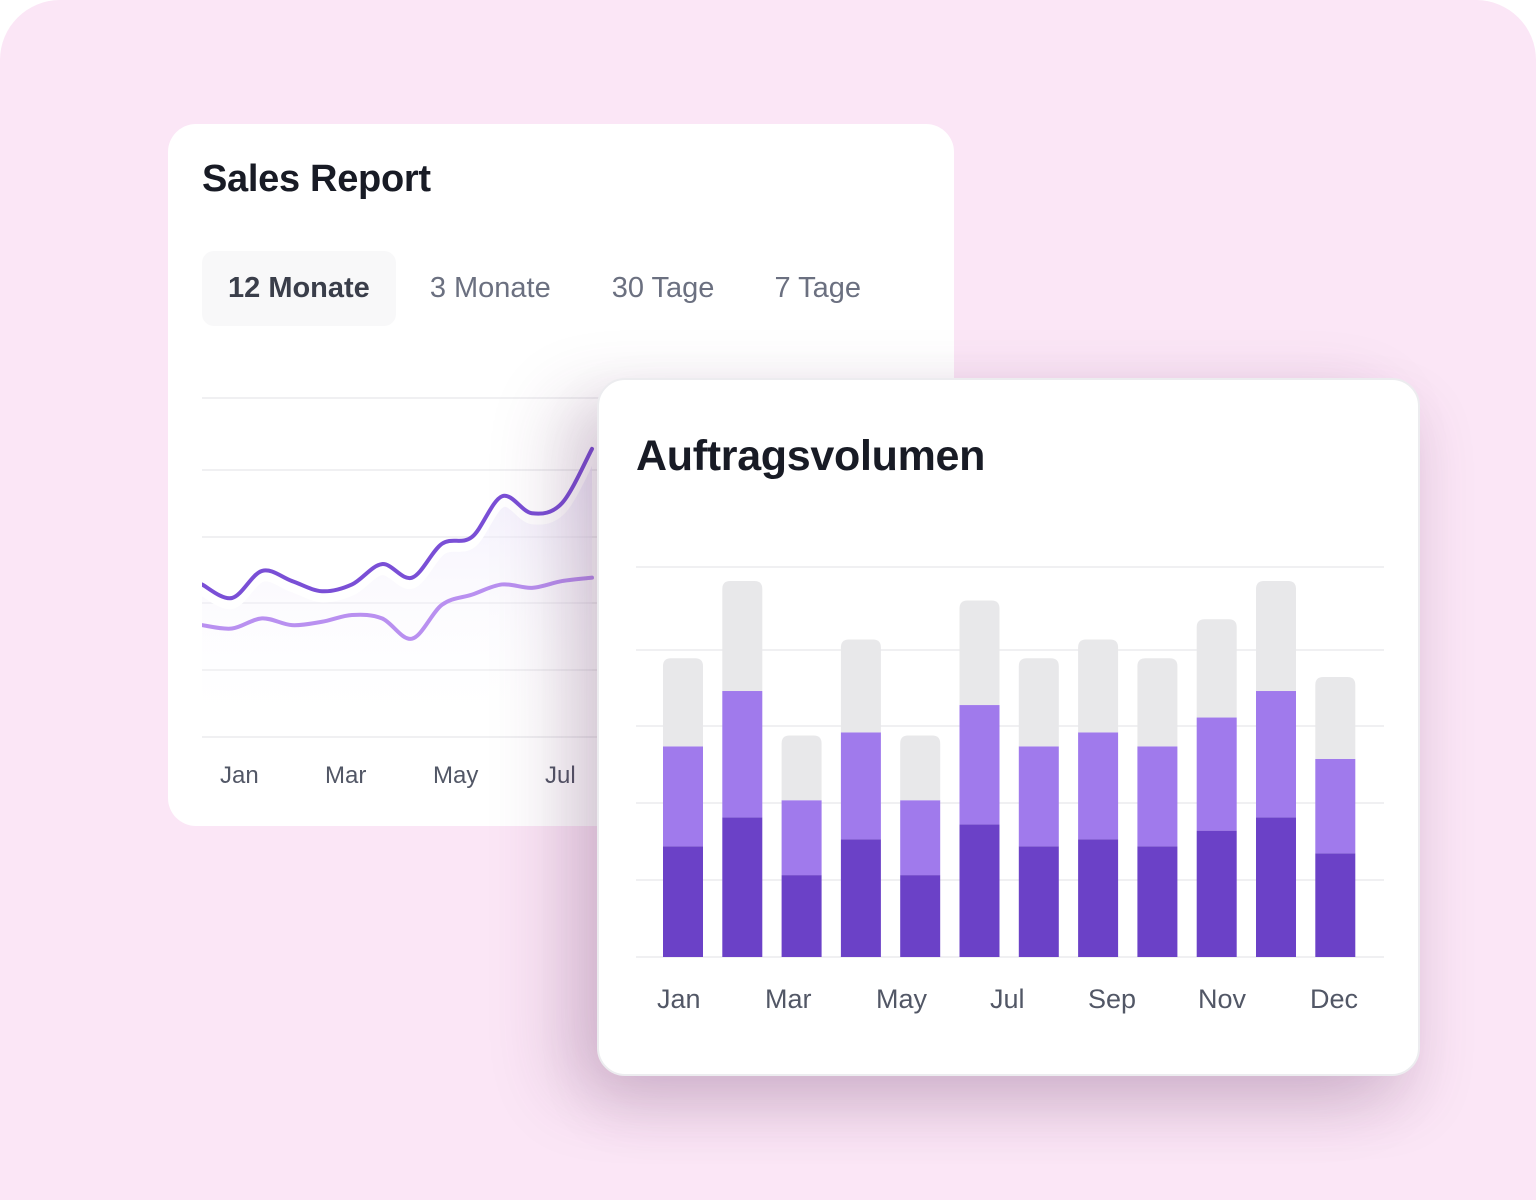 This screenshot has height=1200, width=1536. I want to click on x-label-dec: Dec, so click(1334, 999).